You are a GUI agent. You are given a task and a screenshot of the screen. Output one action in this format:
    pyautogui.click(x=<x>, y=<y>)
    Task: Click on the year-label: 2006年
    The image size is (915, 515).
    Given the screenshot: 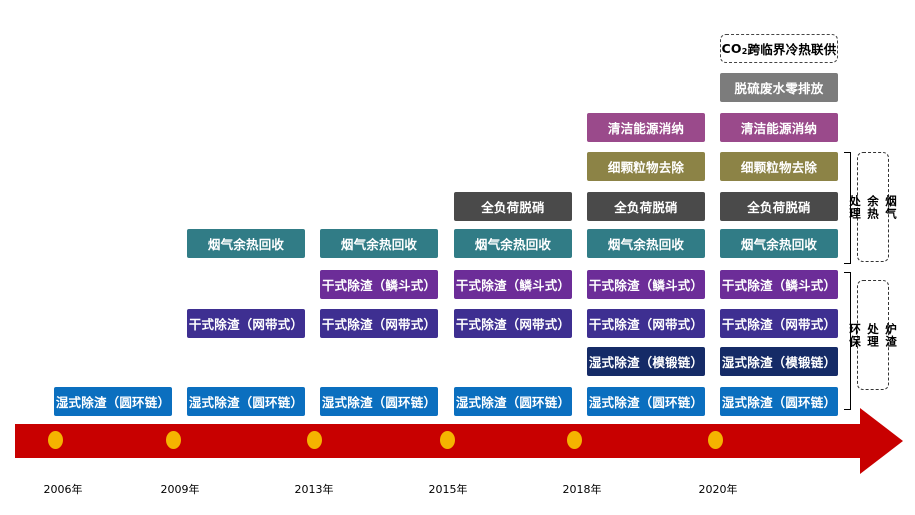 What is the action you would take?
    pyautogui.click(x=63, y=489)
    